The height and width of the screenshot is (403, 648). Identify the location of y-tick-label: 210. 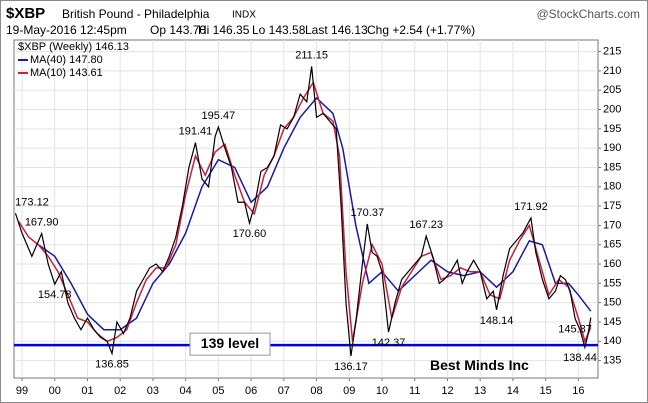
(612, 71).